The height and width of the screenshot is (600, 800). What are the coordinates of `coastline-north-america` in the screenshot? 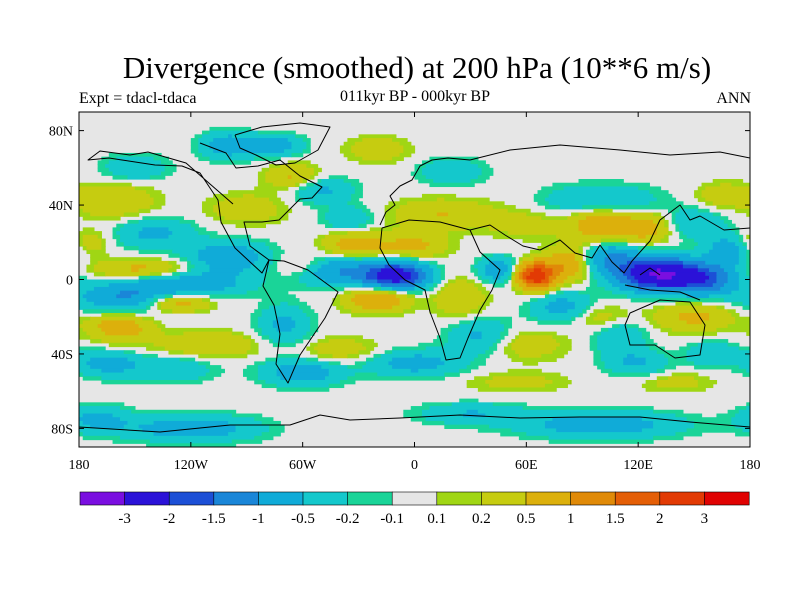 It's located at (205, 208).